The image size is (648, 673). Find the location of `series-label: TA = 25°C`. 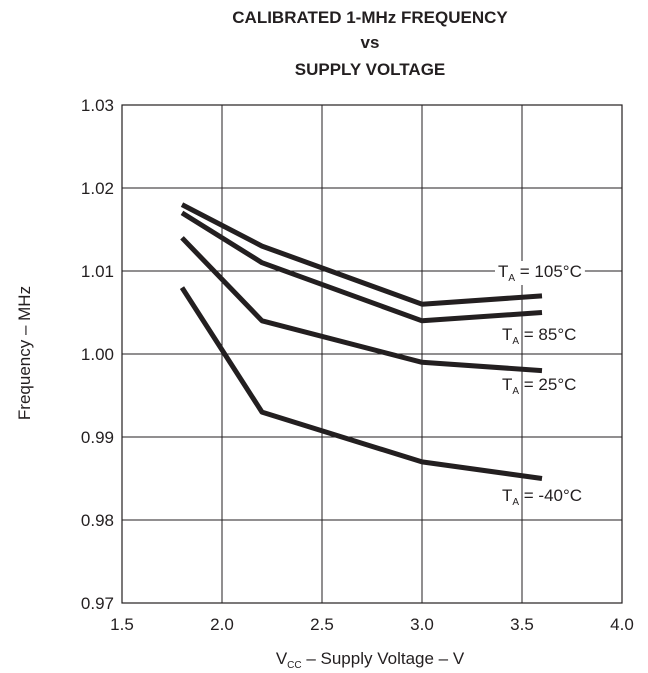

series-label: TA = 25°C is located at coordinates (539, 386).